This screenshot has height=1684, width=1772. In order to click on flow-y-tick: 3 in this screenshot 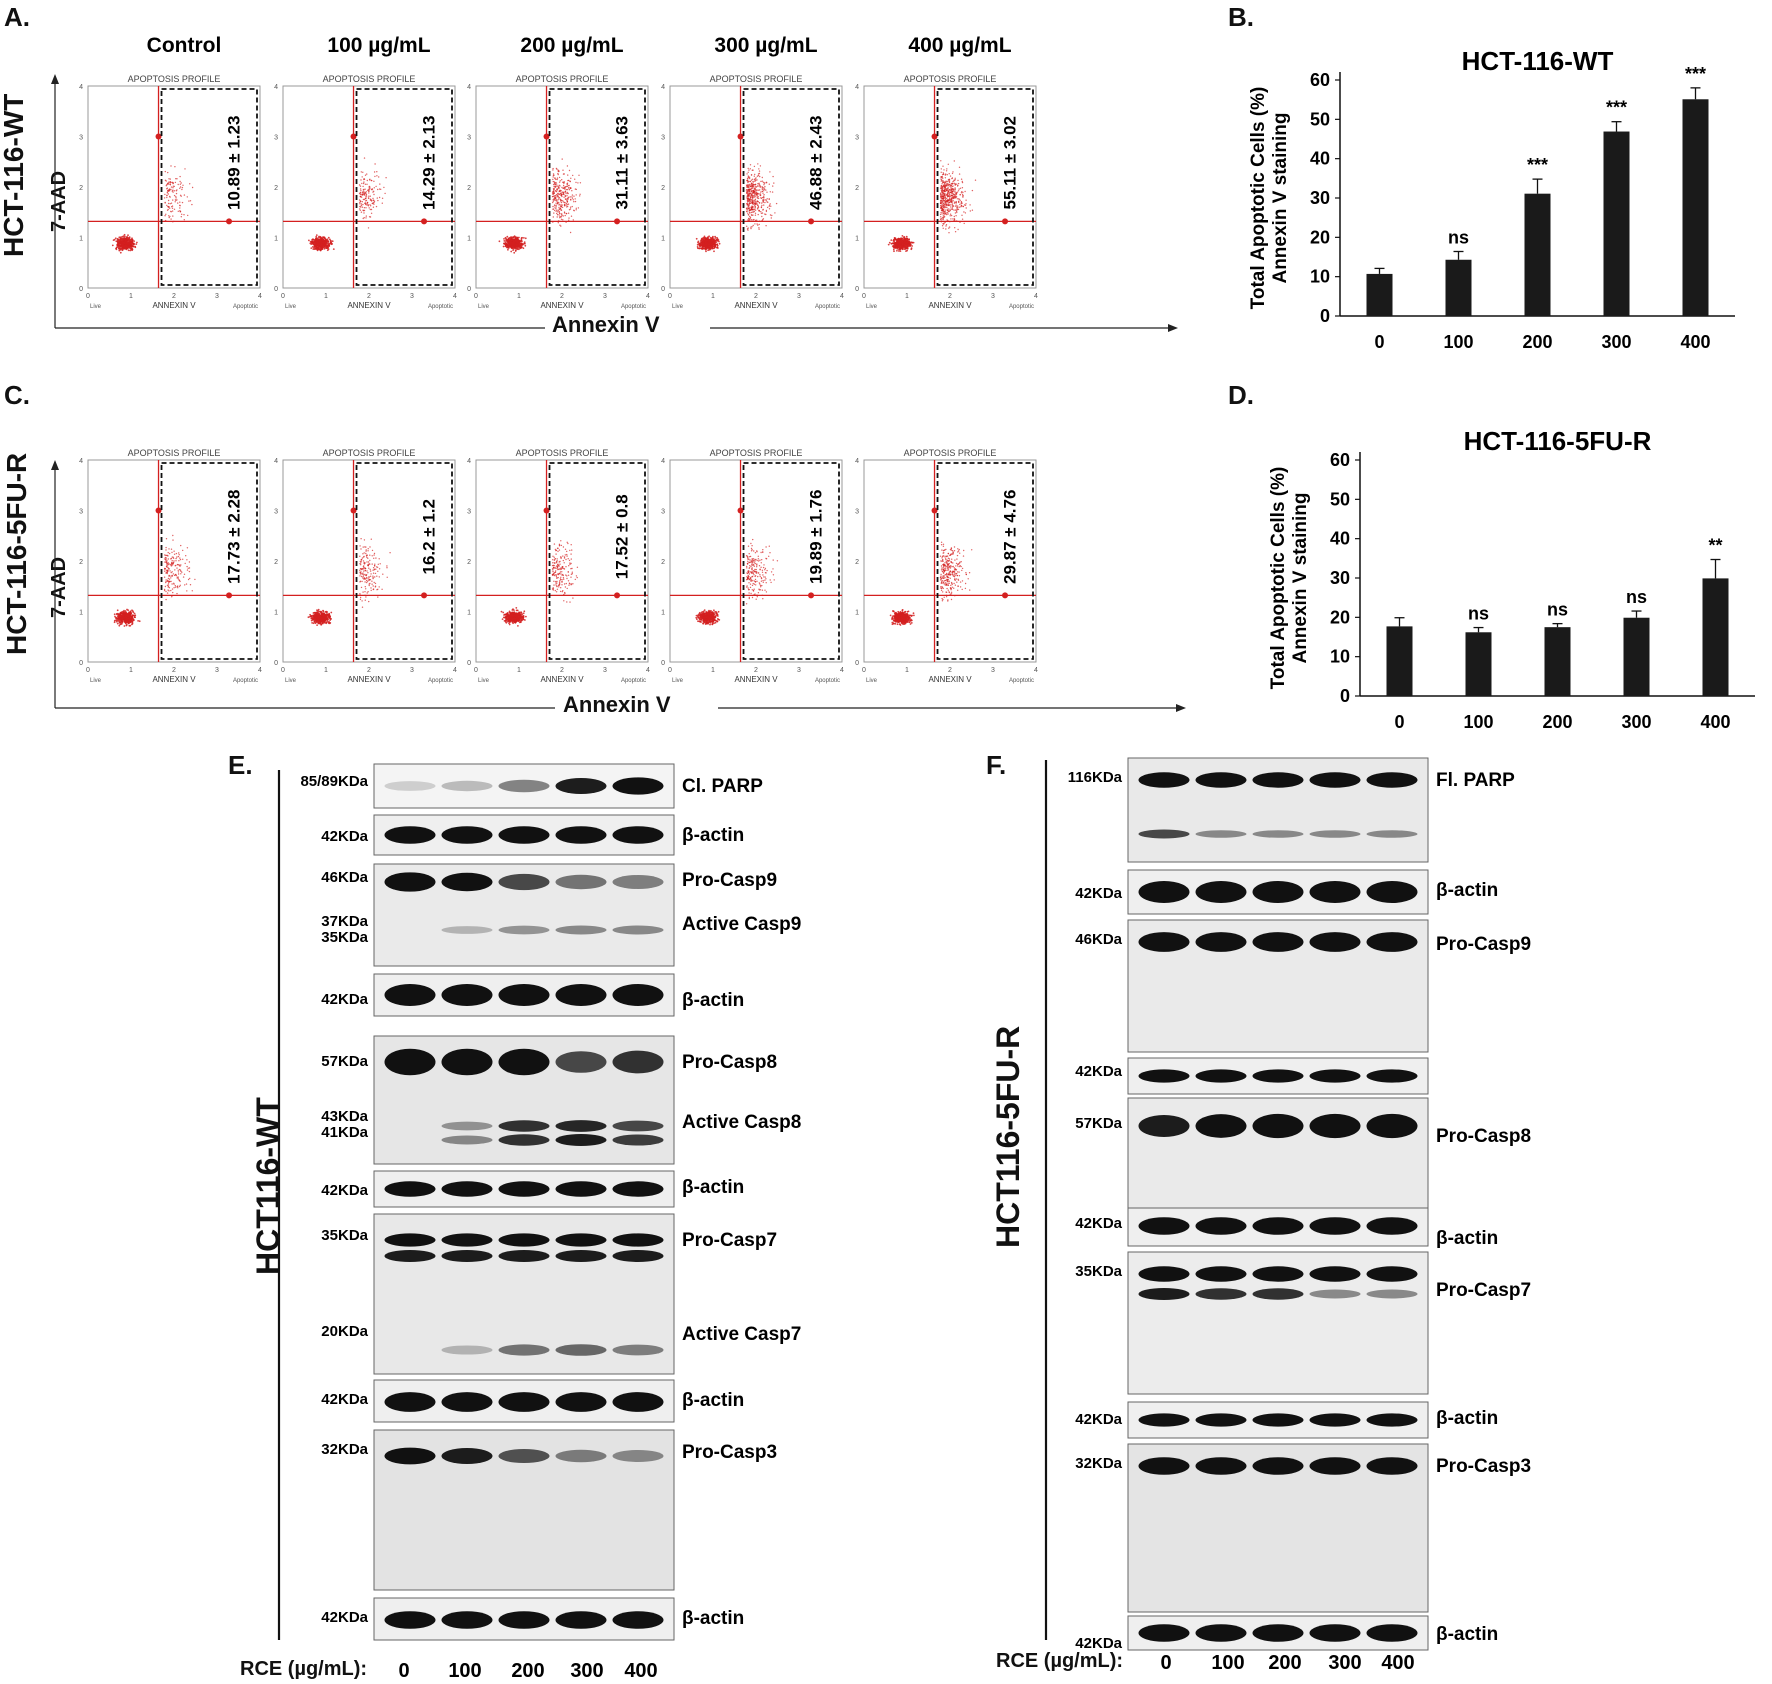, I will do `click(857, 512)`.